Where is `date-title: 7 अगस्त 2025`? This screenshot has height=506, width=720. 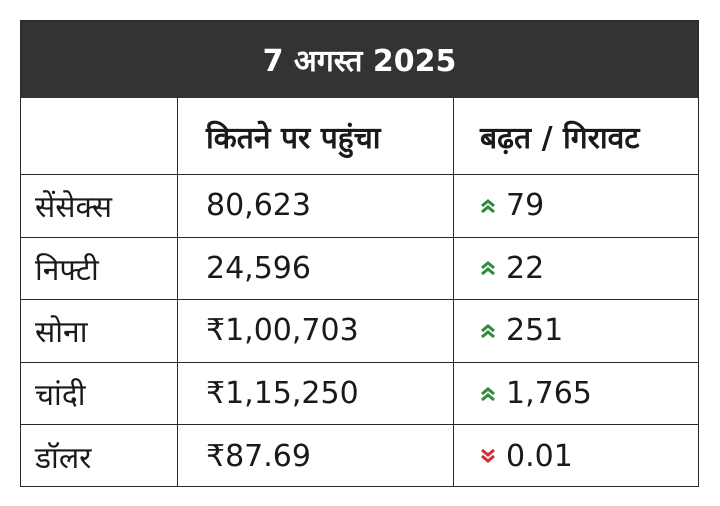 date-title: 7 अगस्त 2025 is located at coordinates (359, 61).